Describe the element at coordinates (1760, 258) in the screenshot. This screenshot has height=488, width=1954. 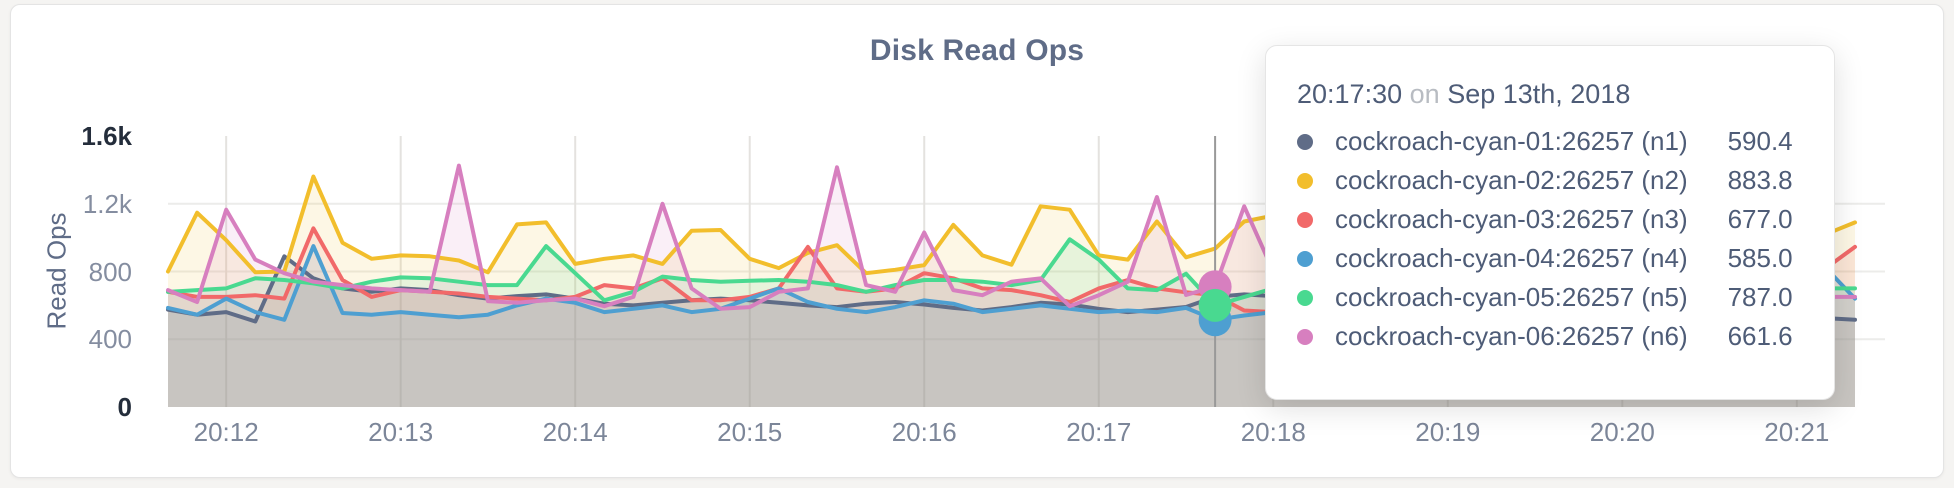
I see `tooltip-series-value: 585.0` at that location.